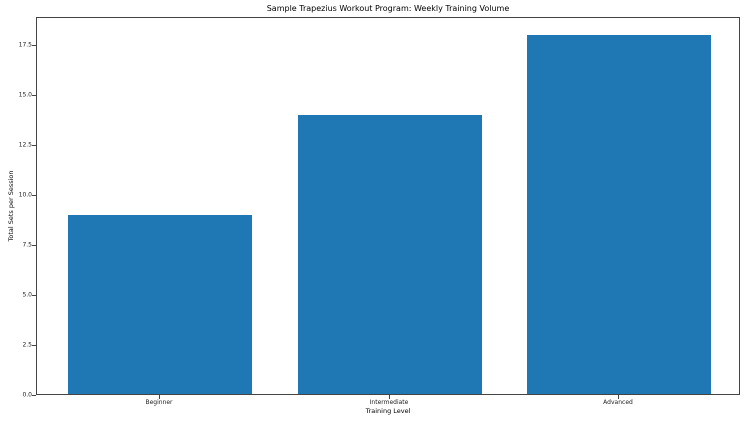  I want to click on bar-beginner, so click(160, 304).